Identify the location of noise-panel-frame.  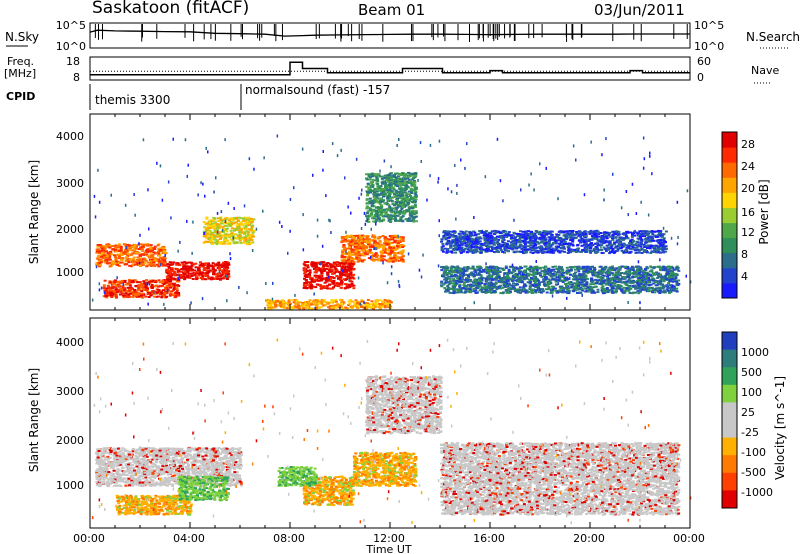
(390, 35).